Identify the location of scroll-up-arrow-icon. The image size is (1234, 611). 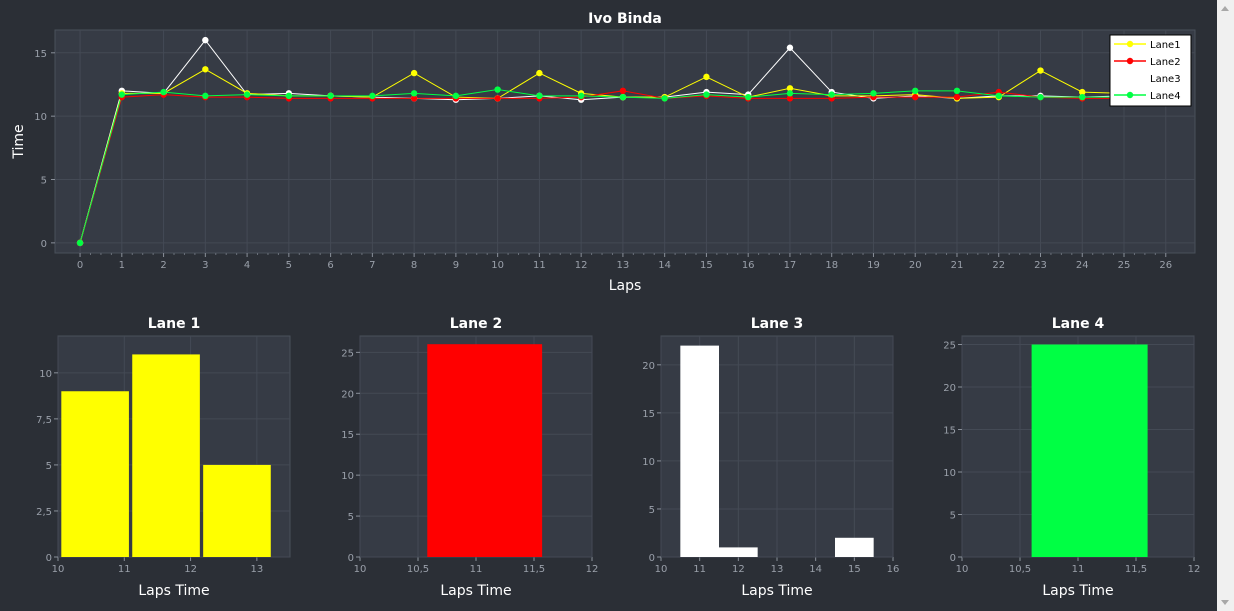
(1225, 8).